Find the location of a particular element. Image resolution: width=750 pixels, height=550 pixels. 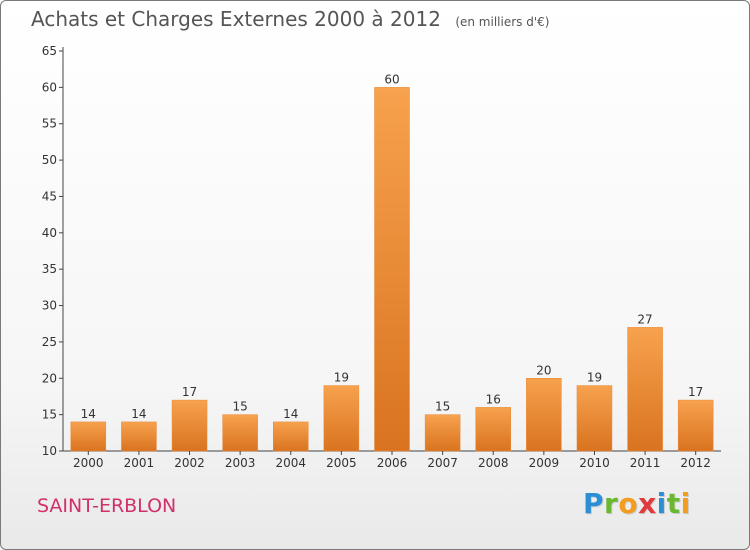

x-tick-label-2004: 2004 is located at coordinates (290, 463).